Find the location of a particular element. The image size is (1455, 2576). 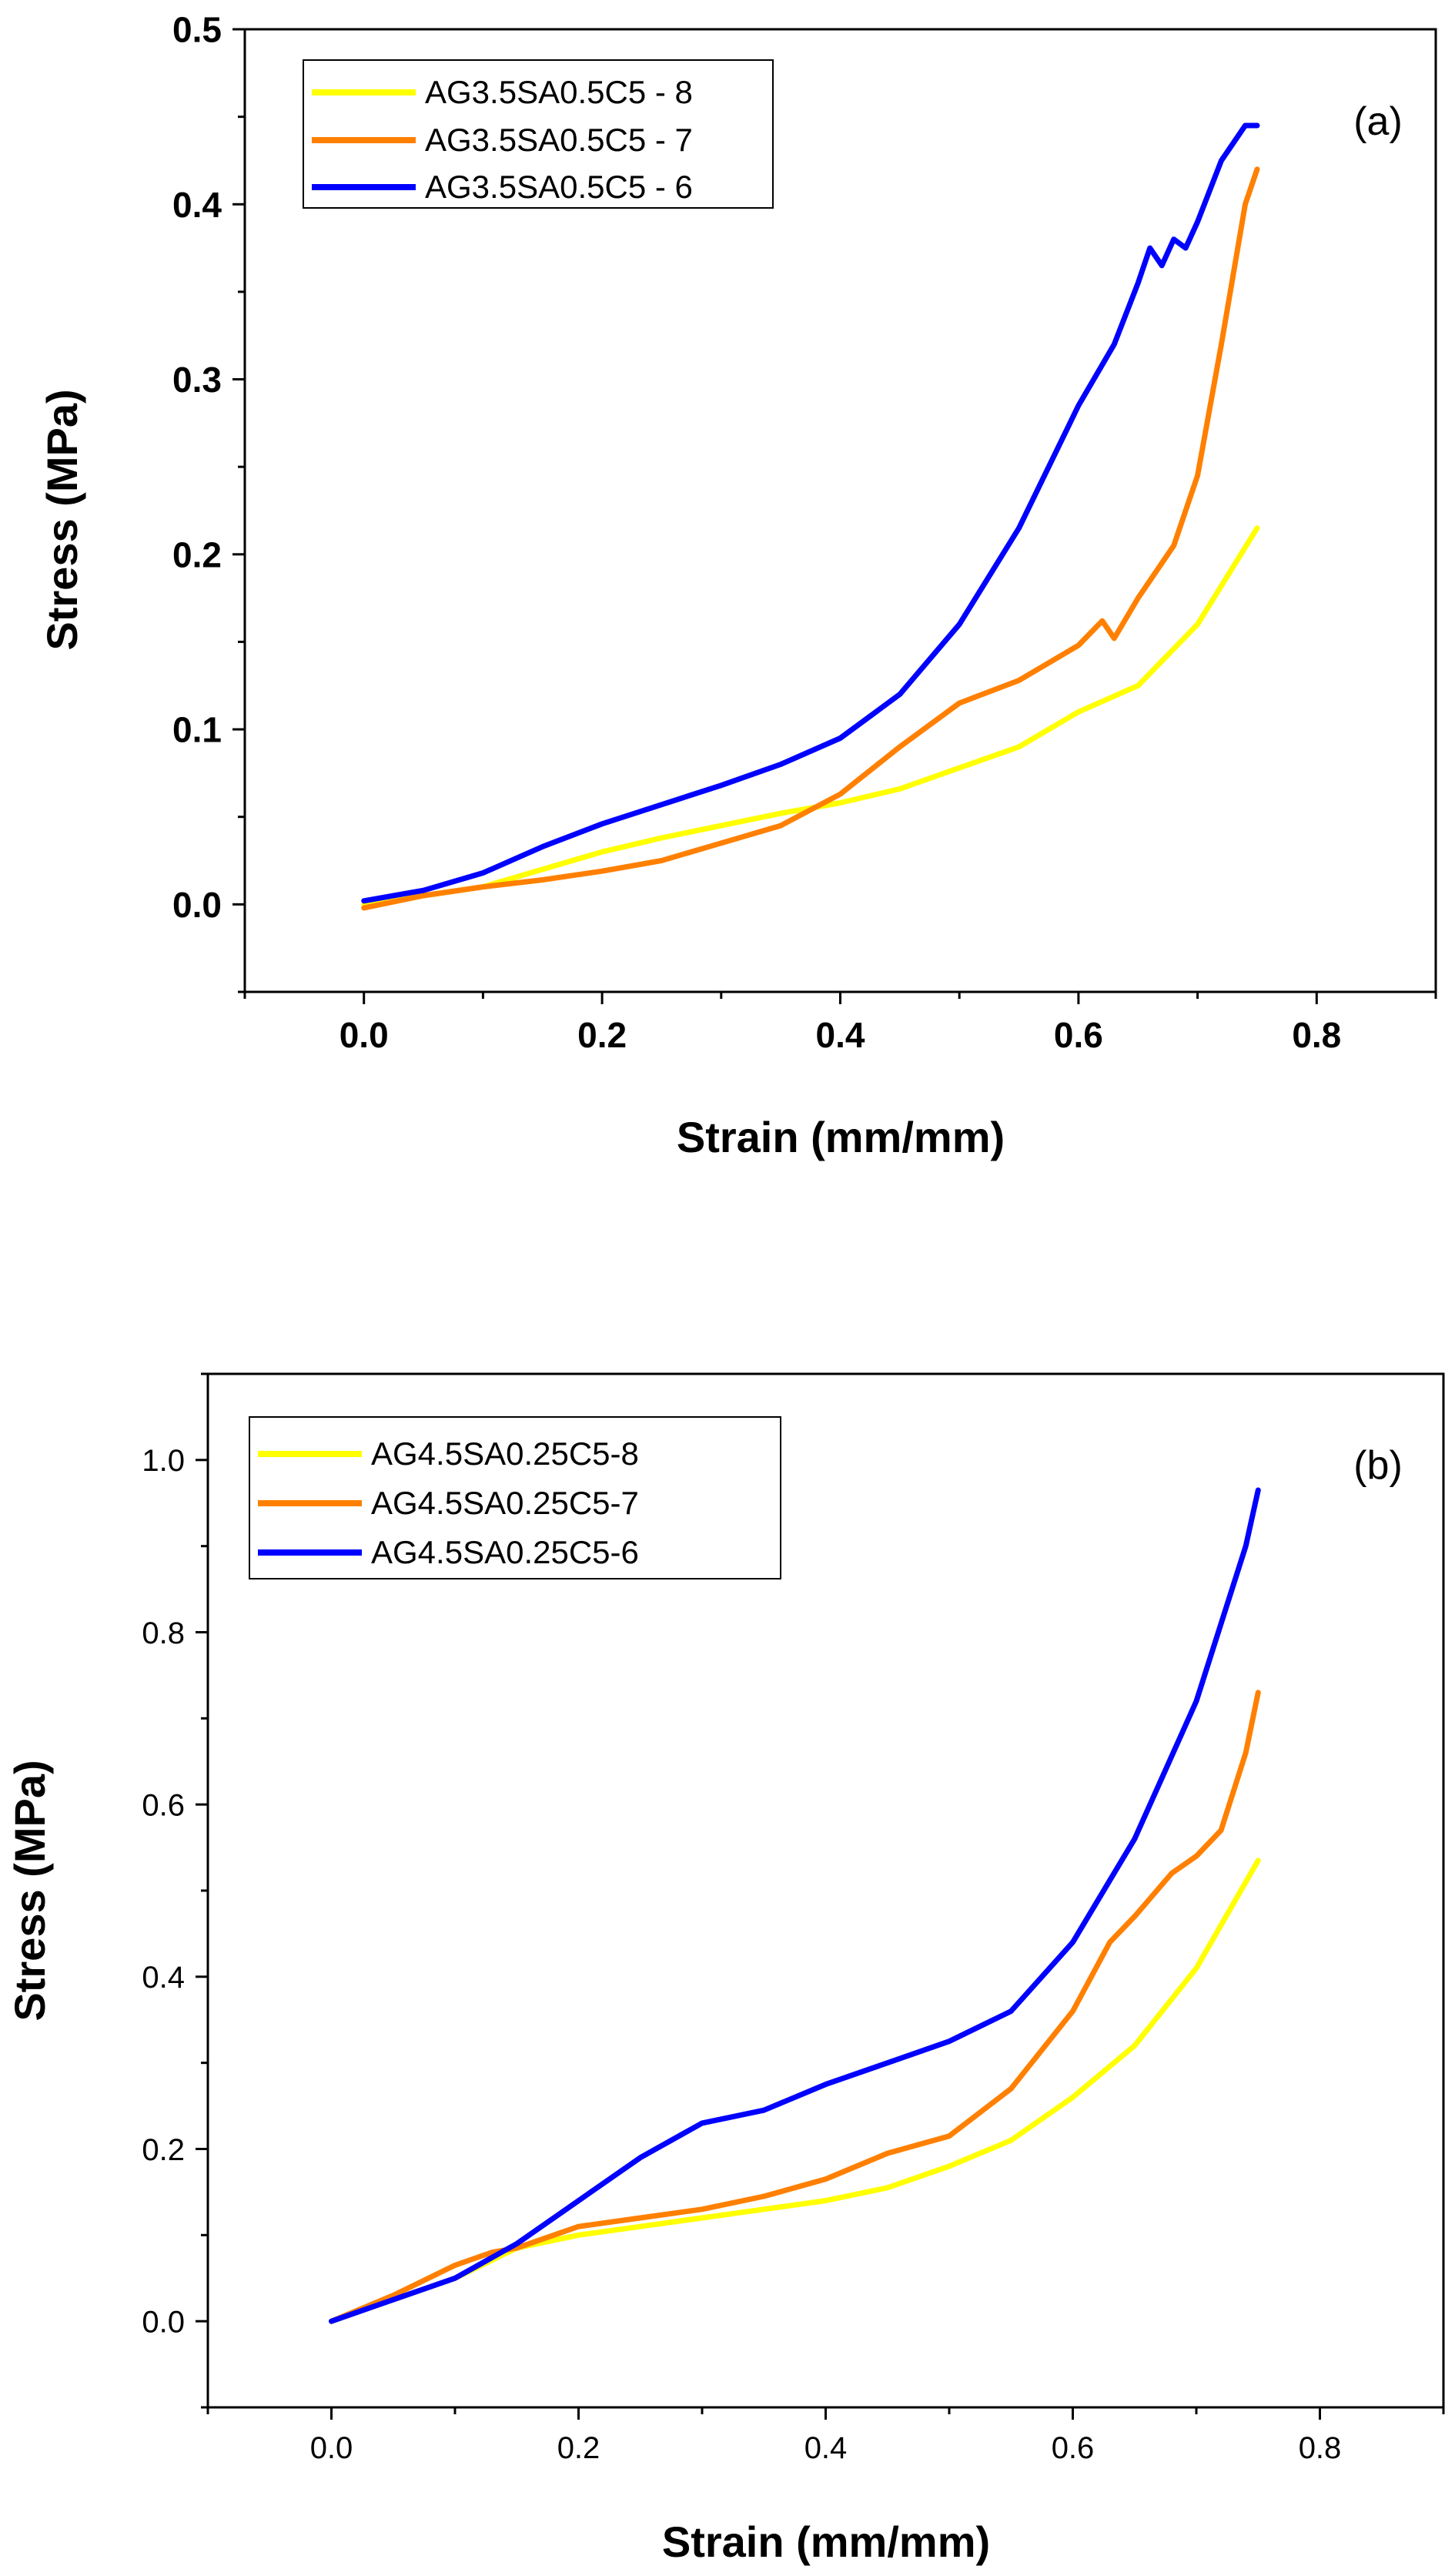

x-axis-ticks-b: 0.0 0.2 0.4 0.6 0.8 is located at coordinates (825, 2436).